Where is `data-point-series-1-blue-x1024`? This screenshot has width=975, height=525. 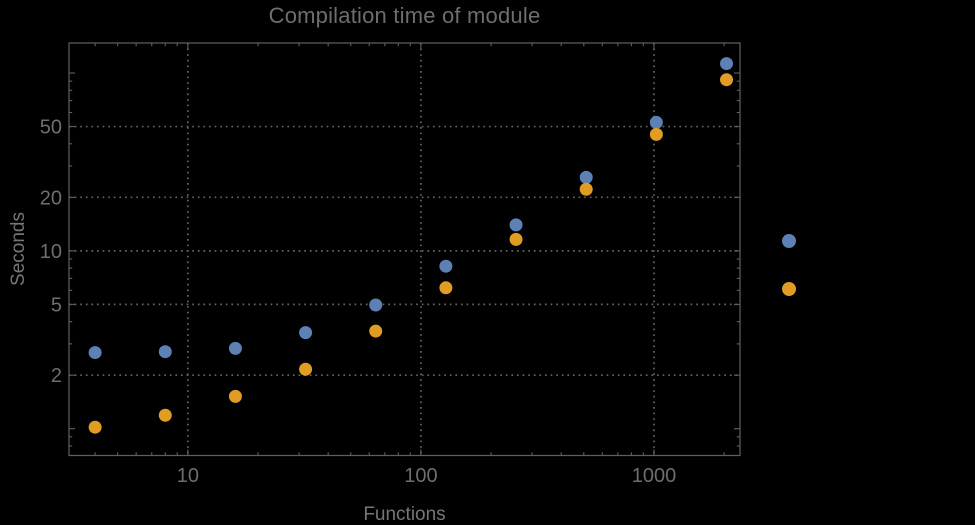 data-point-series-1-blue-x1024 is located at coordinates (656, 122).